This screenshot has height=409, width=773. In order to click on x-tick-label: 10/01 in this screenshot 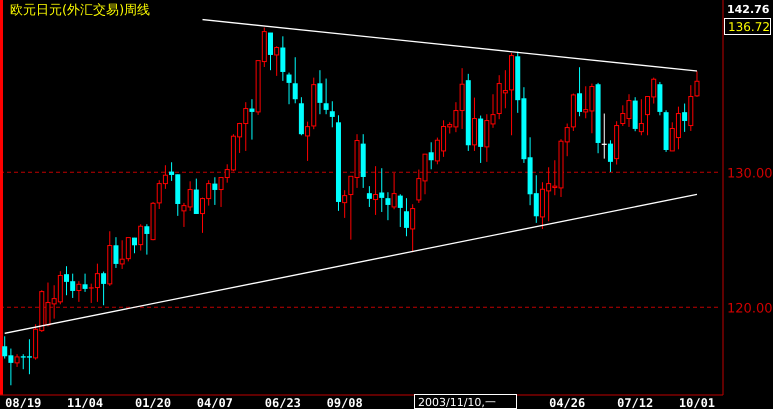, I will do `click(697, 402)`.